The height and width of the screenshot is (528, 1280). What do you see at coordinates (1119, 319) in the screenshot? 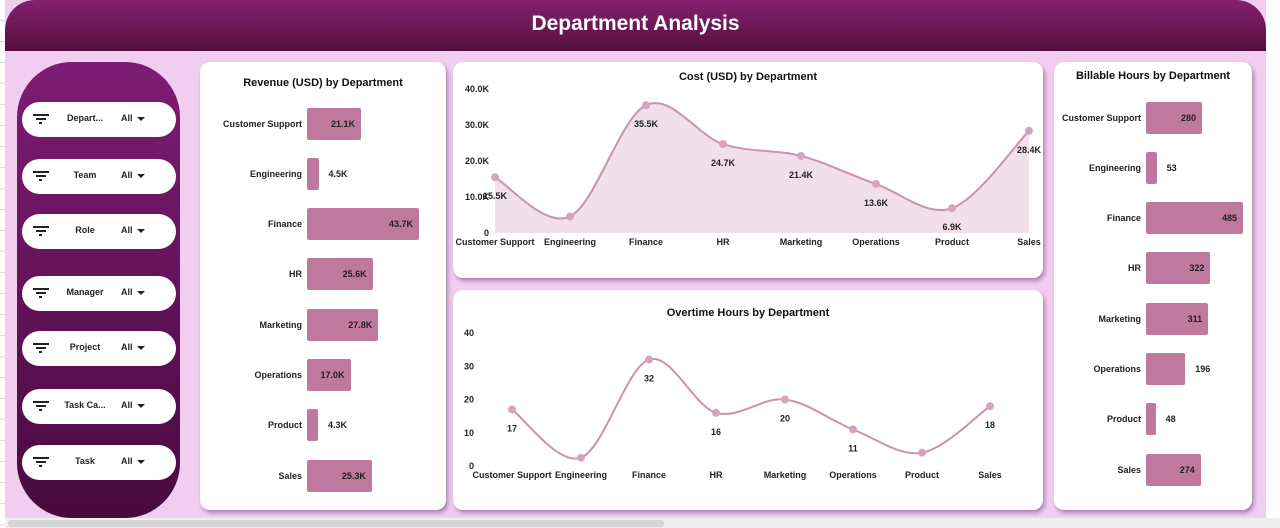
I see `billable-category-label: Marketing` at bounding box center [1119, 319].